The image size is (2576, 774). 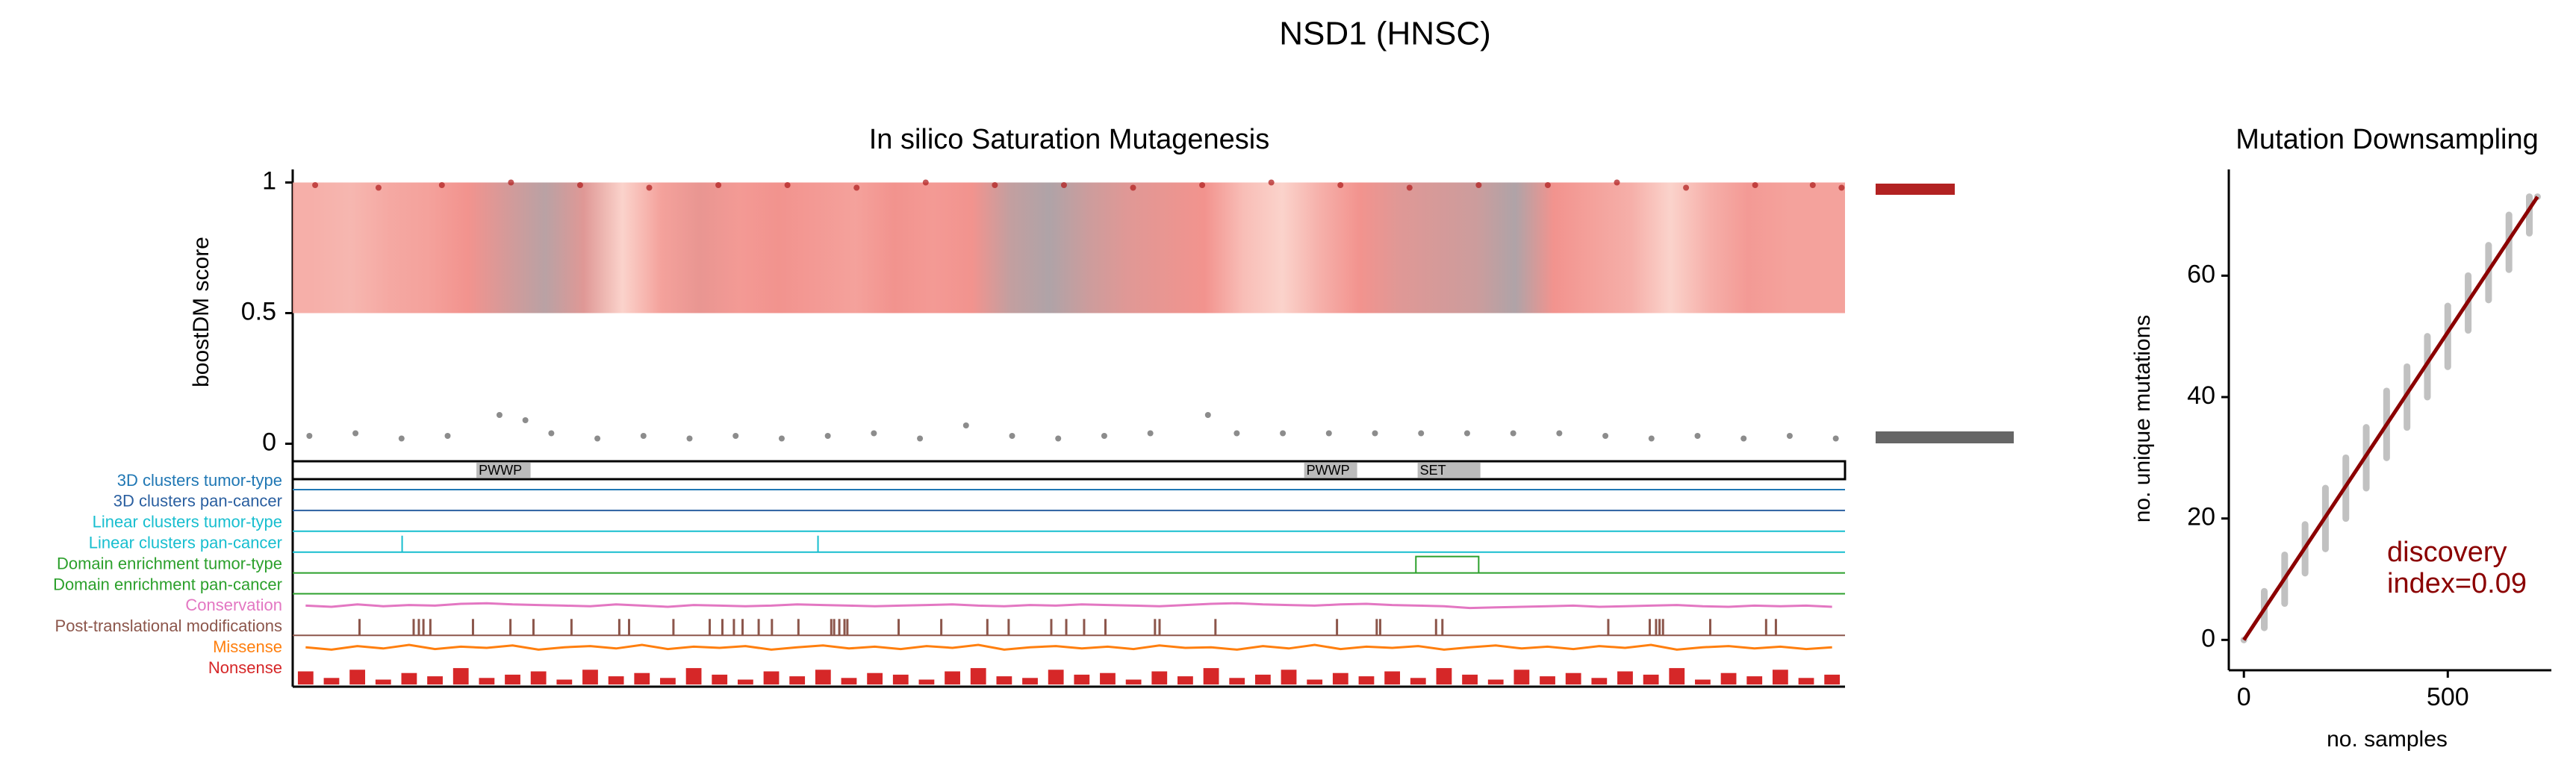 I want to click on y-tick-label: 60, so click(x=2201, y=274).